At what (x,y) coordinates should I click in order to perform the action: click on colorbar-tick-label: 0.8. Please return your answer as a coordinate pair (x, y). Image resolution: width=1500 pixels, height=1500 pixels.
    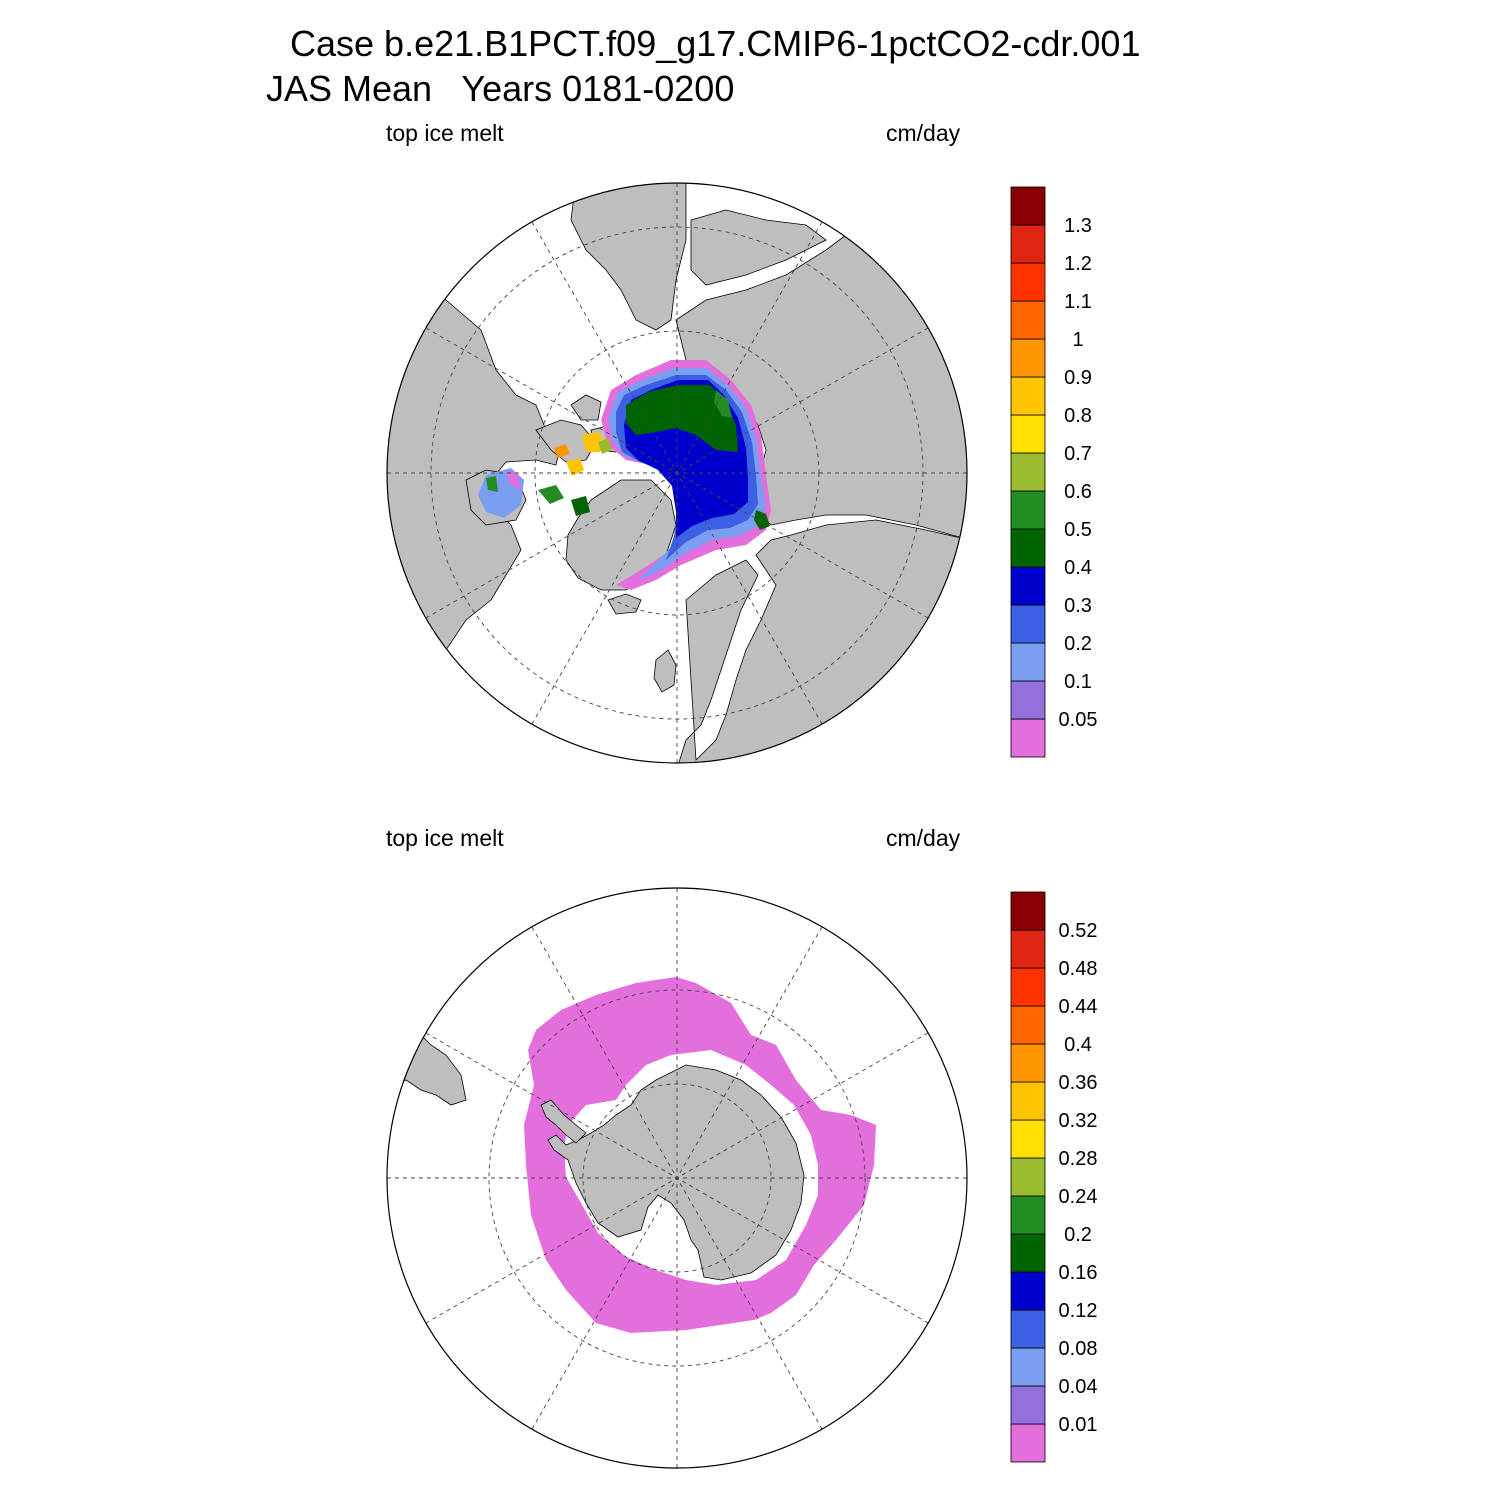
    Looking at the image, I should click on (1078, 416).